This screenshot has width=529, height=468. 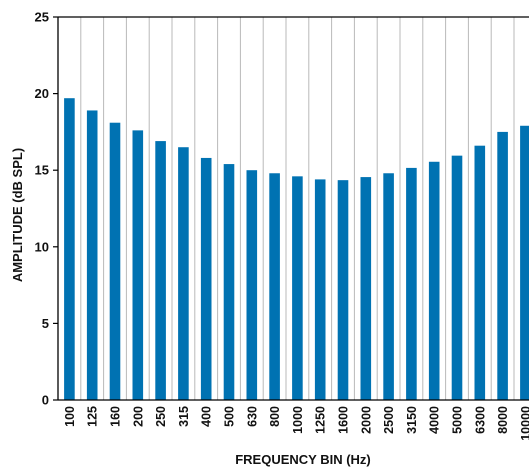 What do you see at coordinates (435, 420) in the screenshot?
I see `x-tick-label: 4000` at bounding box center [435, 420].